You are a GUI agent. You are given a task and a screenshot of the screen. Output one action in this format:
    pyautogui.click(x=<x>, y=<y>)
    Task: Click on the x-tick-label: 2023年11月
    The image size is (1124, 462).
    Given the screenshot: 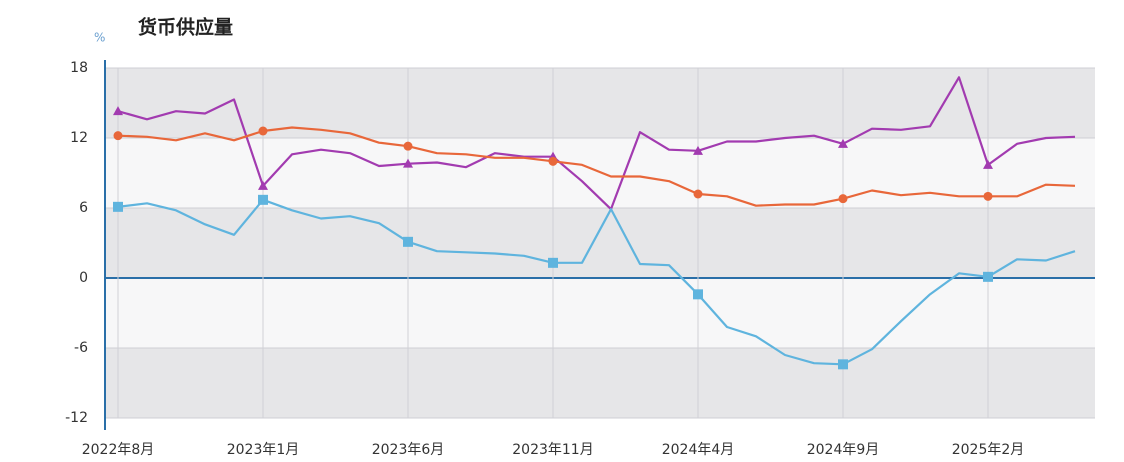 What is the action you would take?
    pyautogui.click(x=552, y=450)
    